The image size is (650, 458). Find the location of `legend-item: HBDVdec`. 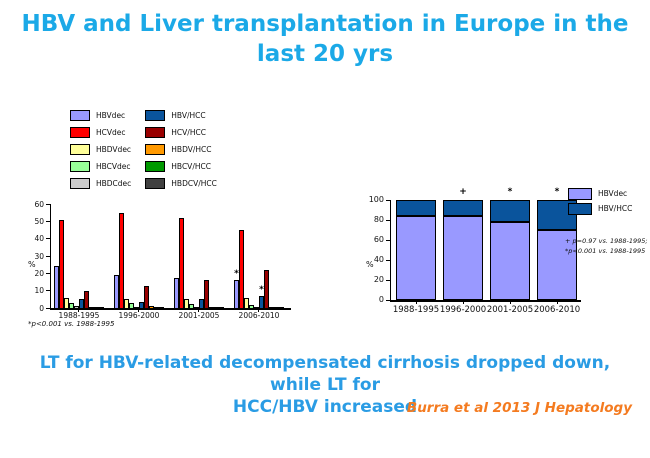

legend-item: HBDVdec is located at coordinates (100, 149).